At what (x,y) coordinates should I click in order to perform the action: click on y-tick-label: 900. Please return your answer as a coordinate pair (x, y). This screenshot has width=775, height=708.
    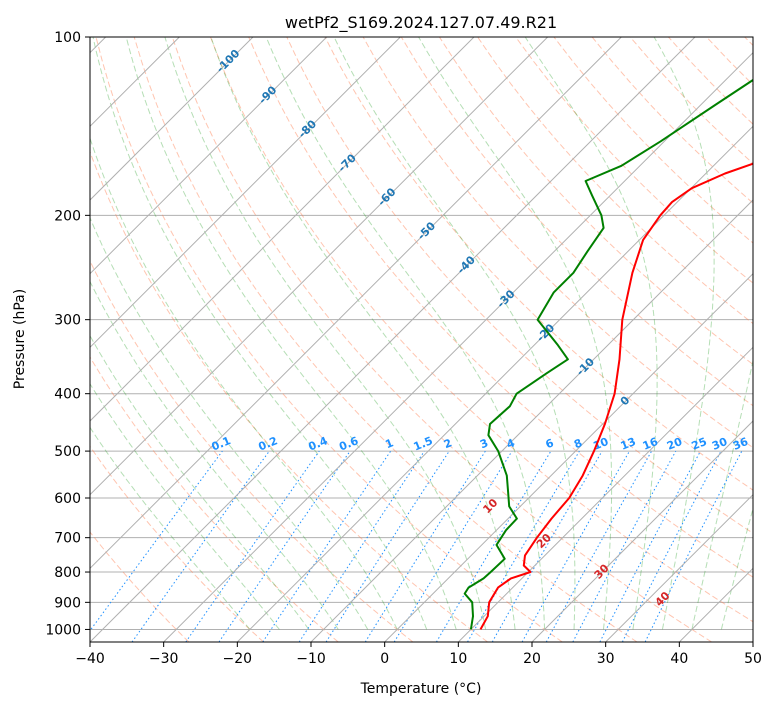
    Looking at the image, I should click on (67, 603).